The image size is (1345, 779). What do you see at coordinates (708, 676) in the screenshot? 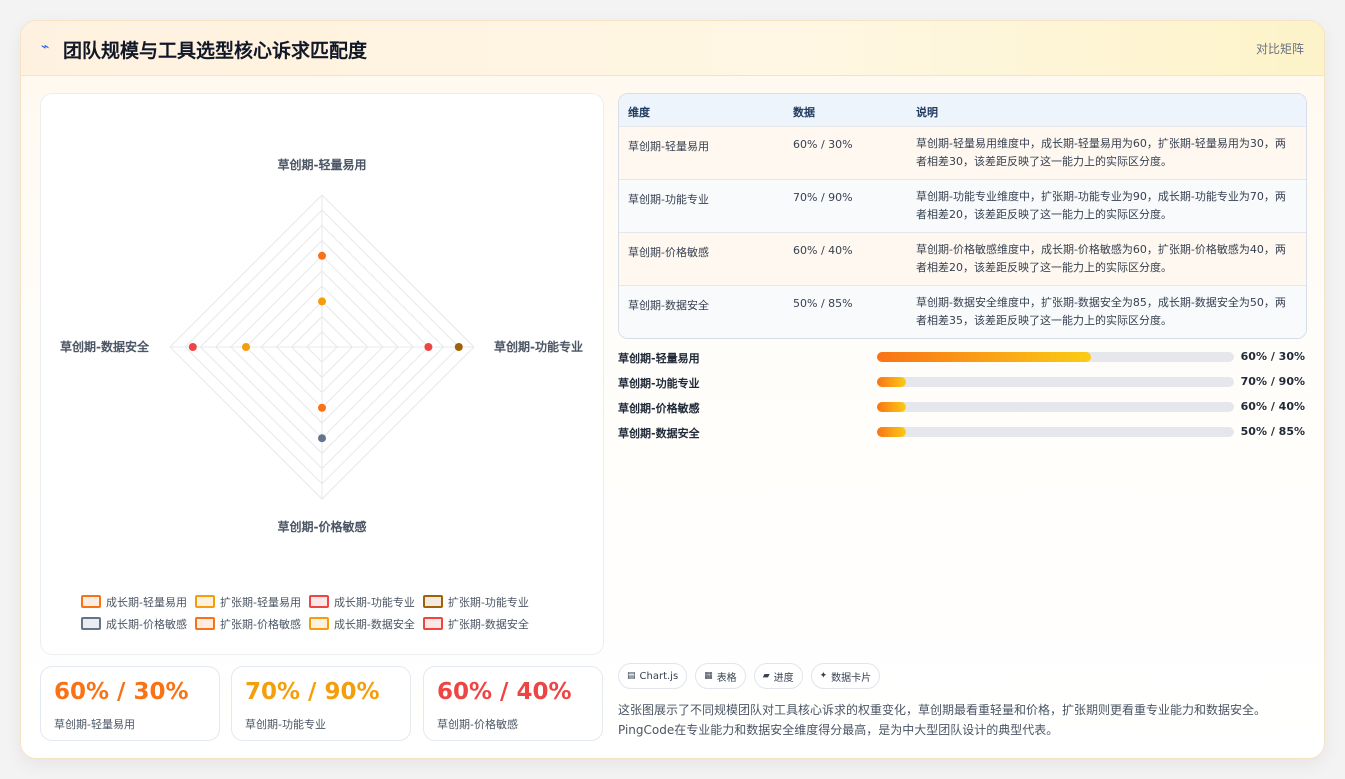
I see `table-icon: ▦` at bounding box center [708, 676].